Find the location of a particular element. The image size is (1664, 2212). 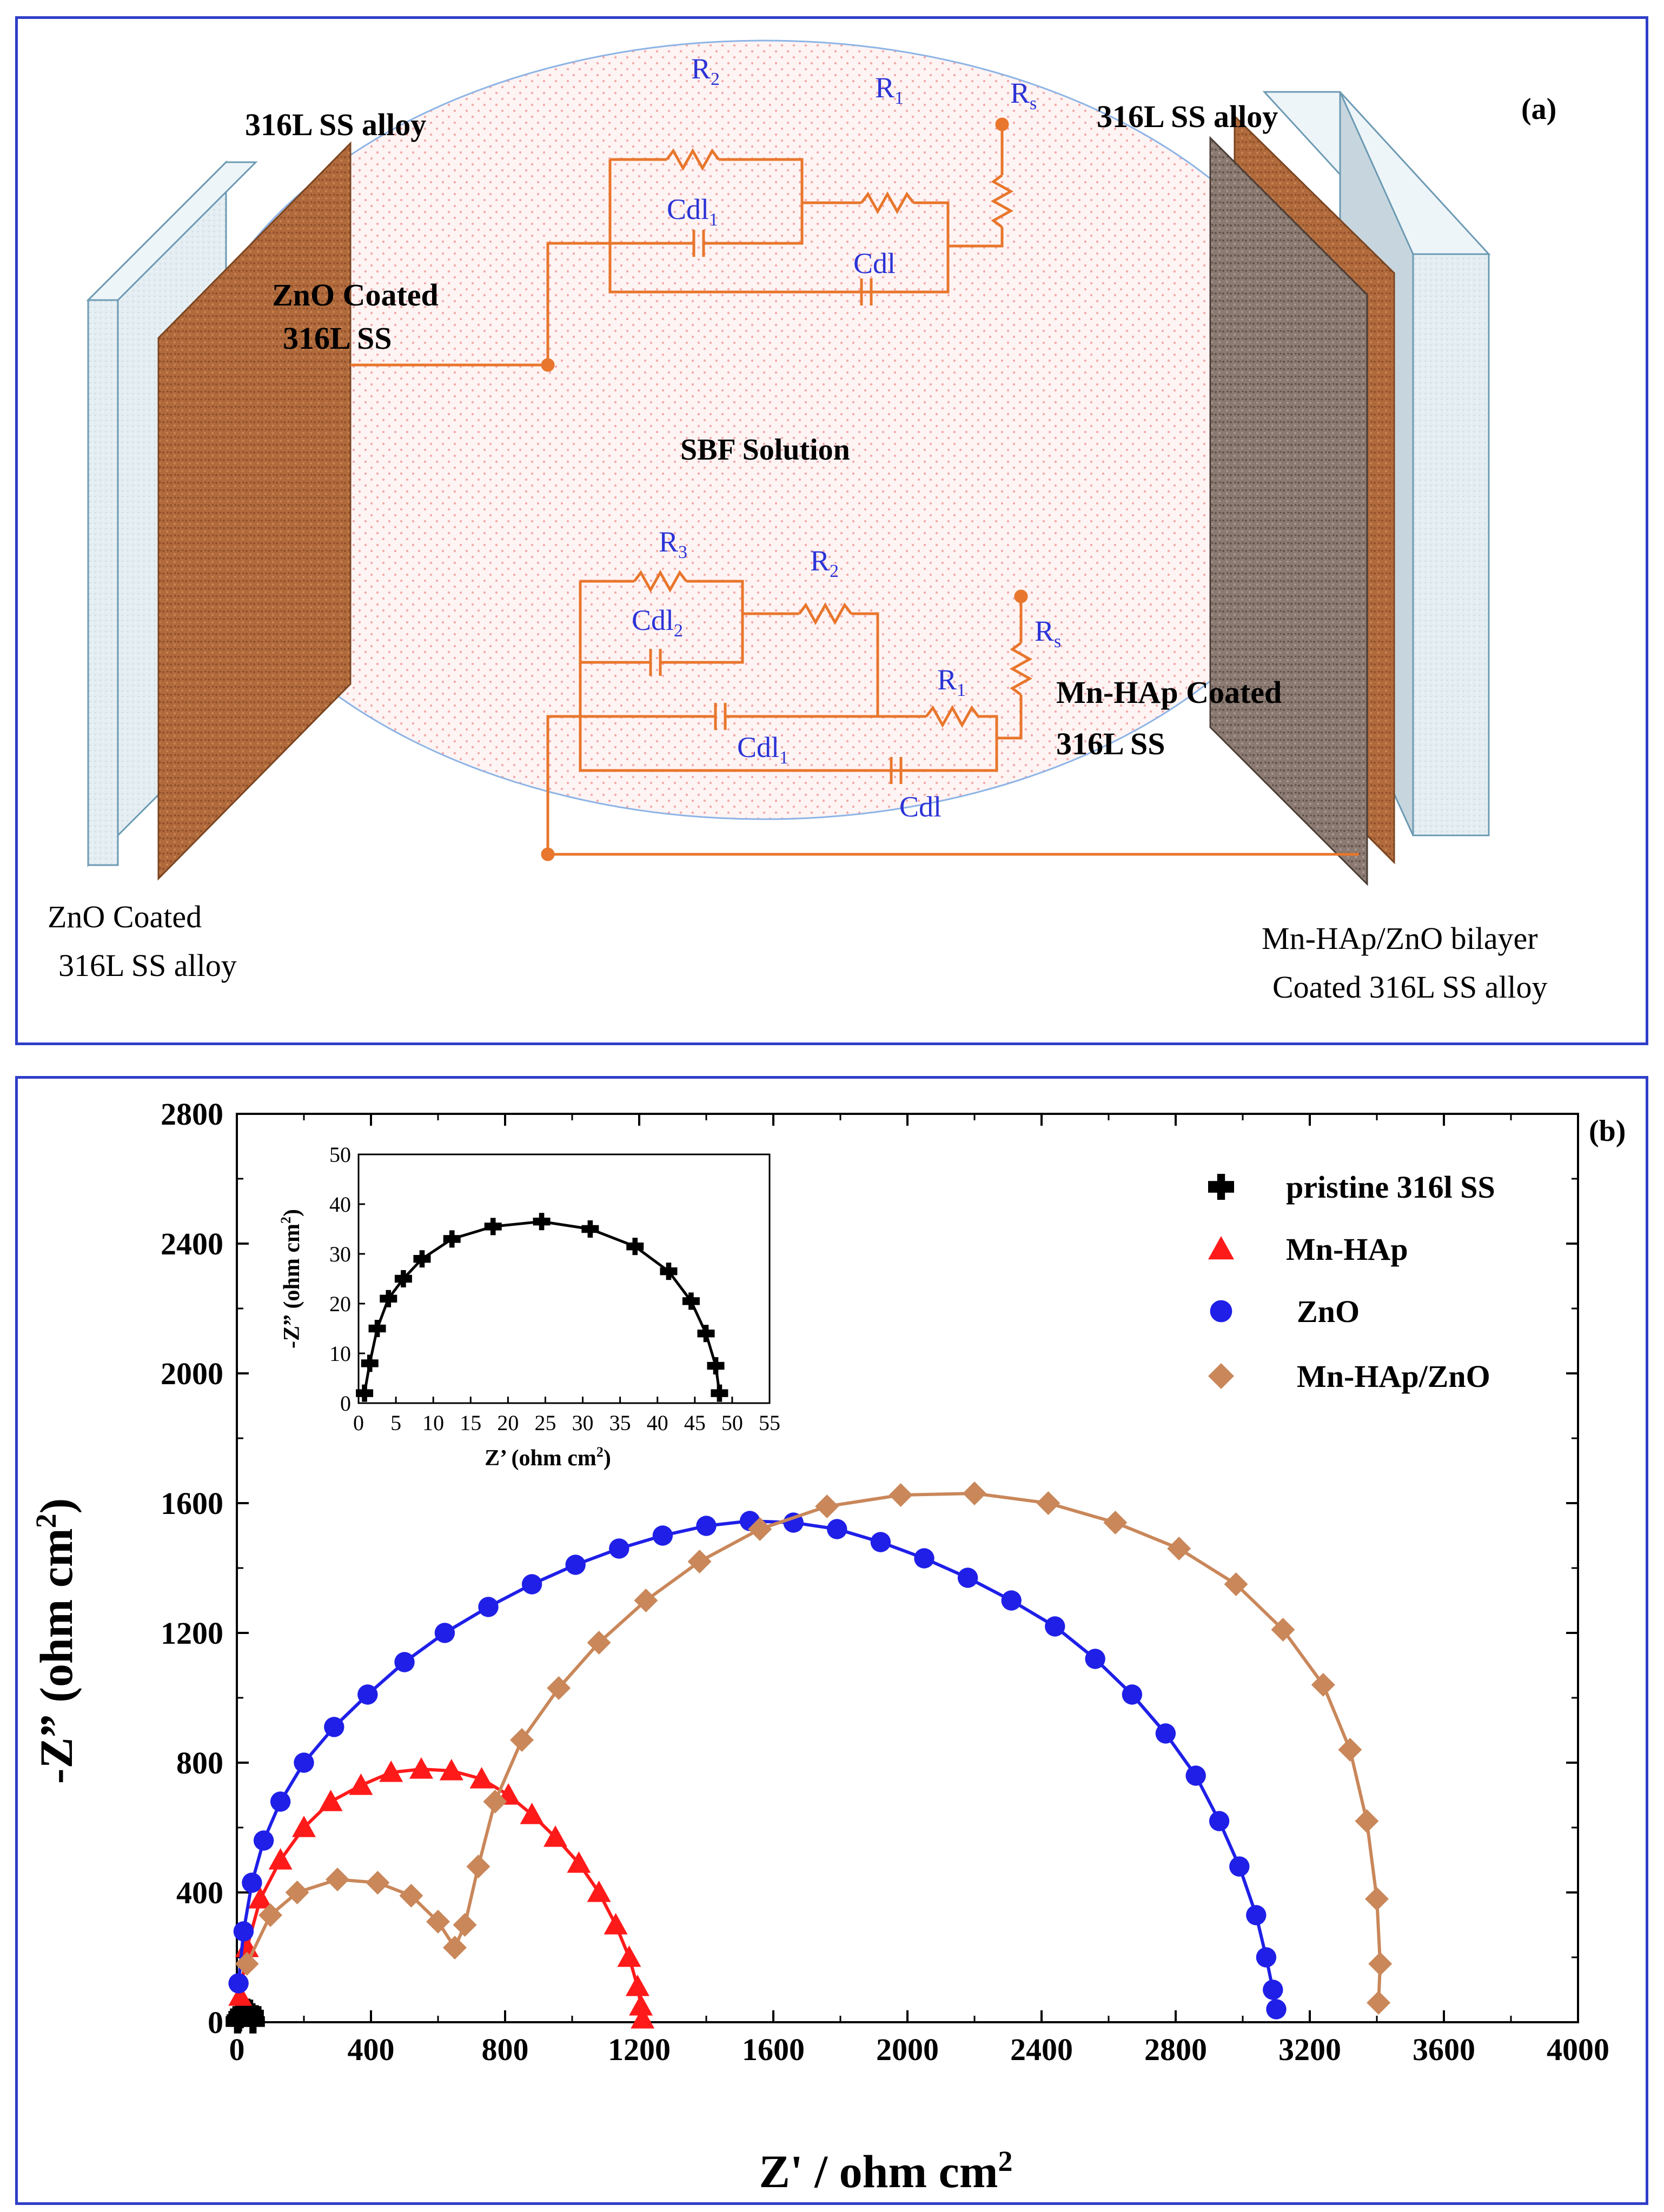

inset-x-tick-label: 0 is located at coordinates (358, 1423).